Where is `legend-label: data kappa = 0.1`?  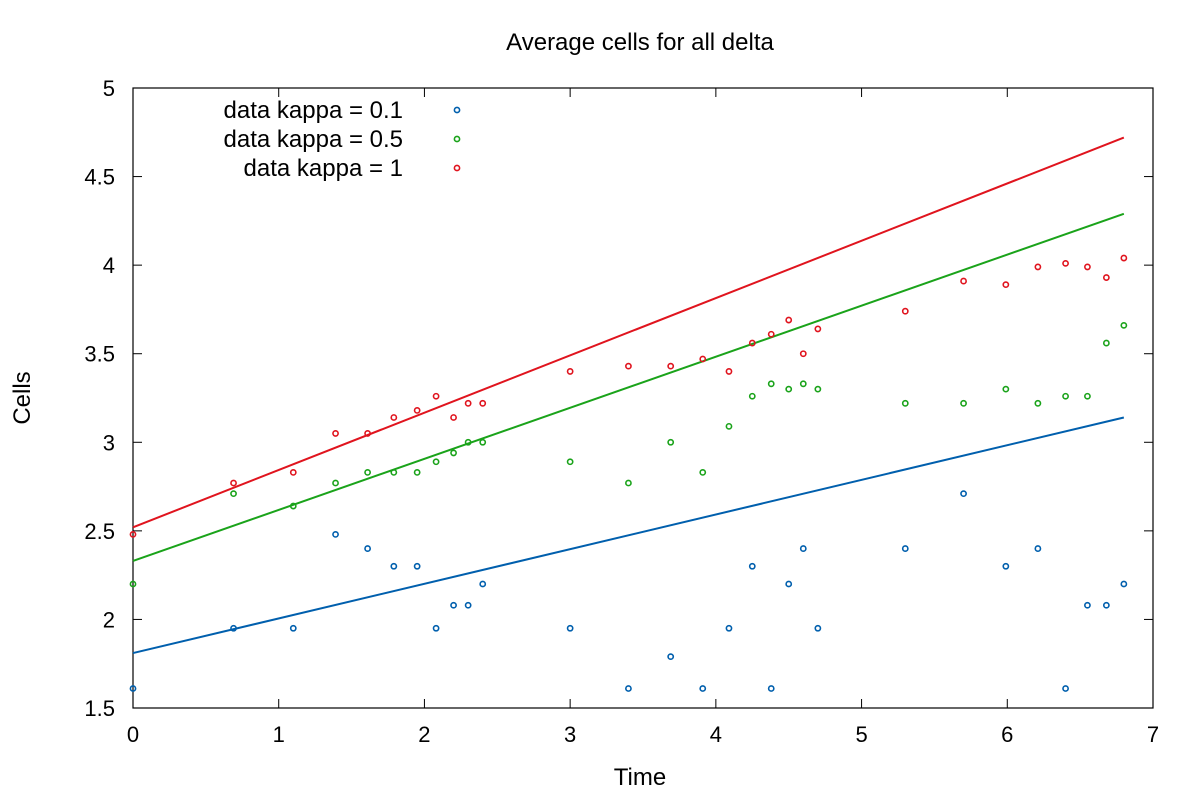 legend-label: data kappa = 0.1 is located at coordinates (313, 110).